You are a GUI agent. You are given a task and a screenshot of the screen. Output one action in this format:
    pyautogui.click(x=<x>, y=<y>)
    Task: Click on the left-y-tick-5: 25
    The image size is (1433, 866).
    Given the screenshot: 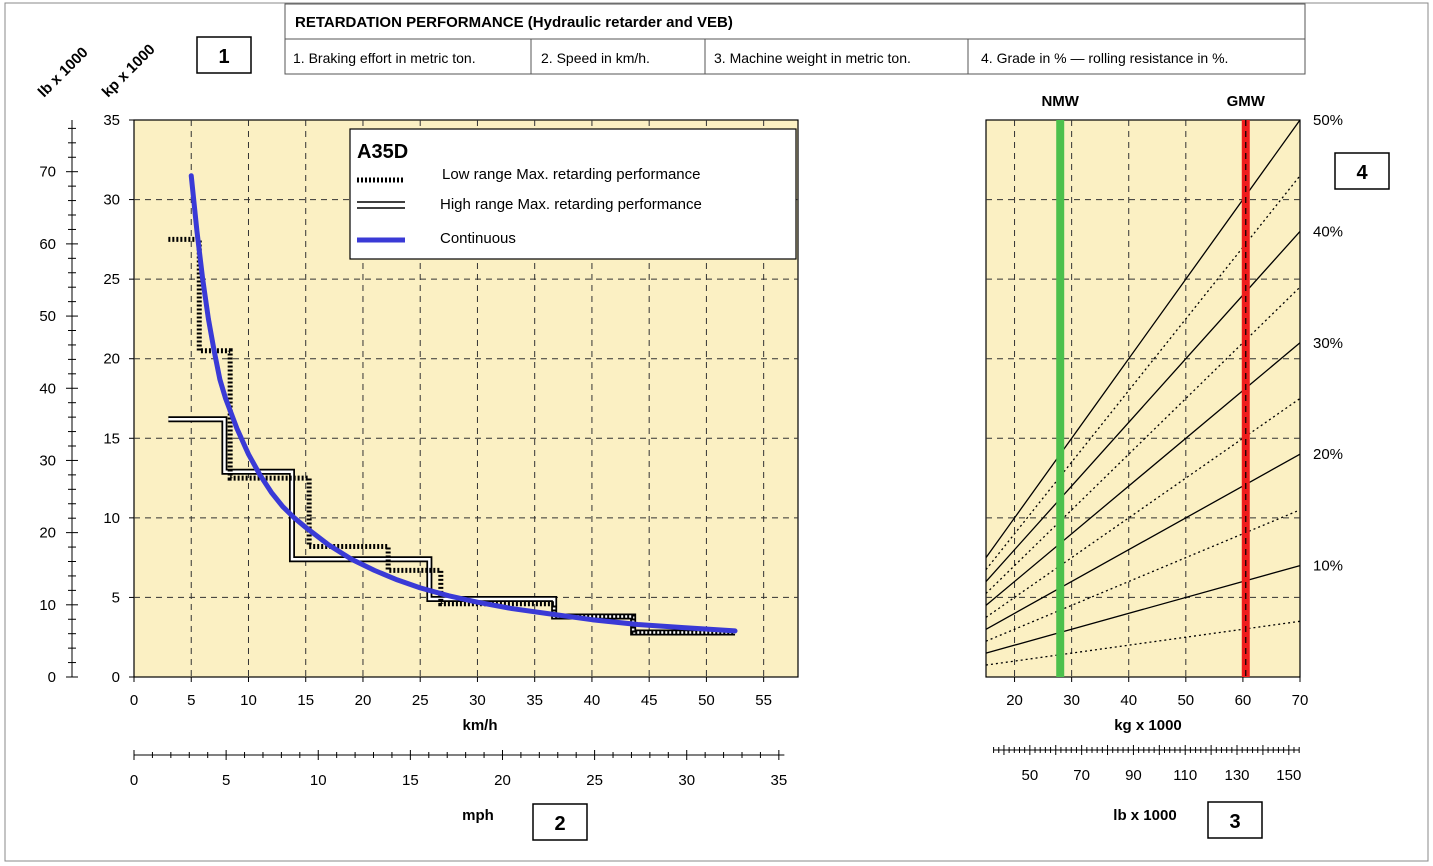 What is the action you would take?
    pyautogui.click(x=111, y=279)
    